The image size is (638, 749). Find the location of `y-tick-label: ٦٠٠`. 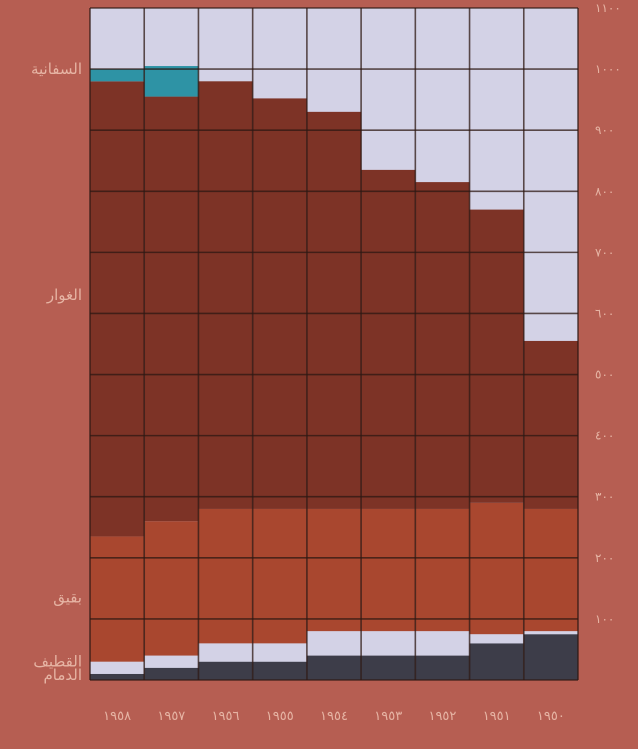

y-tick-label: ٦٠٠ is located at coordinates (604, 313).